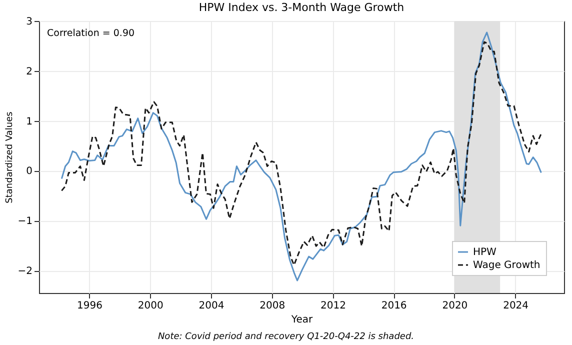 This screenshot has width=572, height=345. I want to click on x-tick-label: 2004, so click(211, 306).